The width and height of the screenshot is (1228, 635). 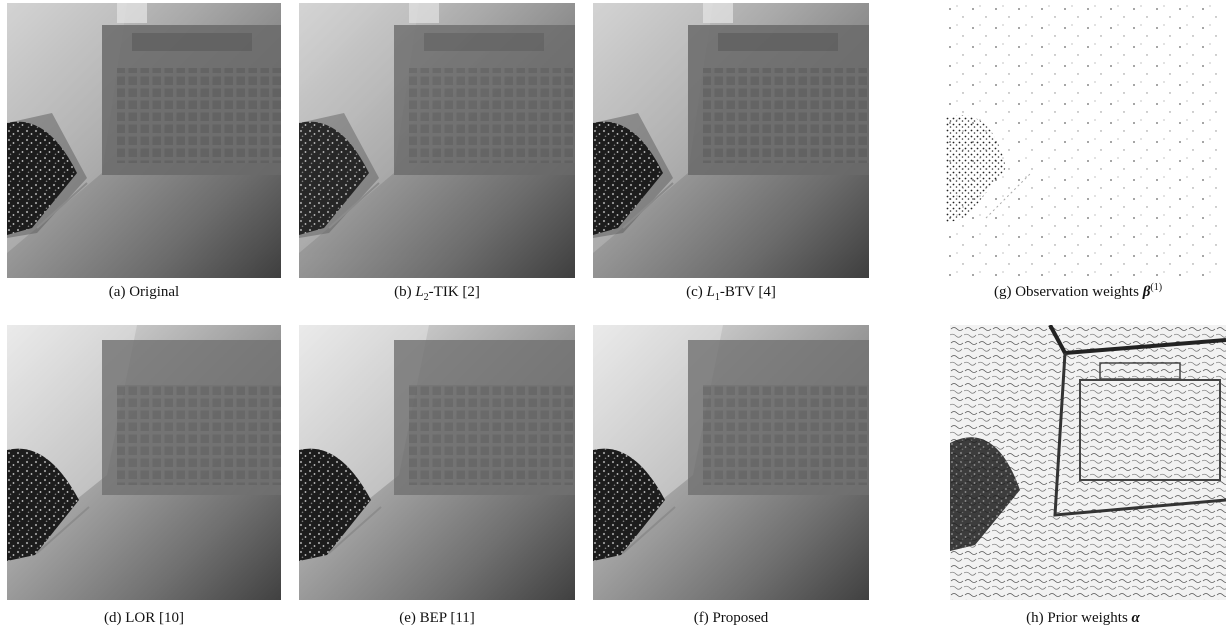 I want to click on caption-b: (b) L2-TIK [2], so click(x=437, y=293).